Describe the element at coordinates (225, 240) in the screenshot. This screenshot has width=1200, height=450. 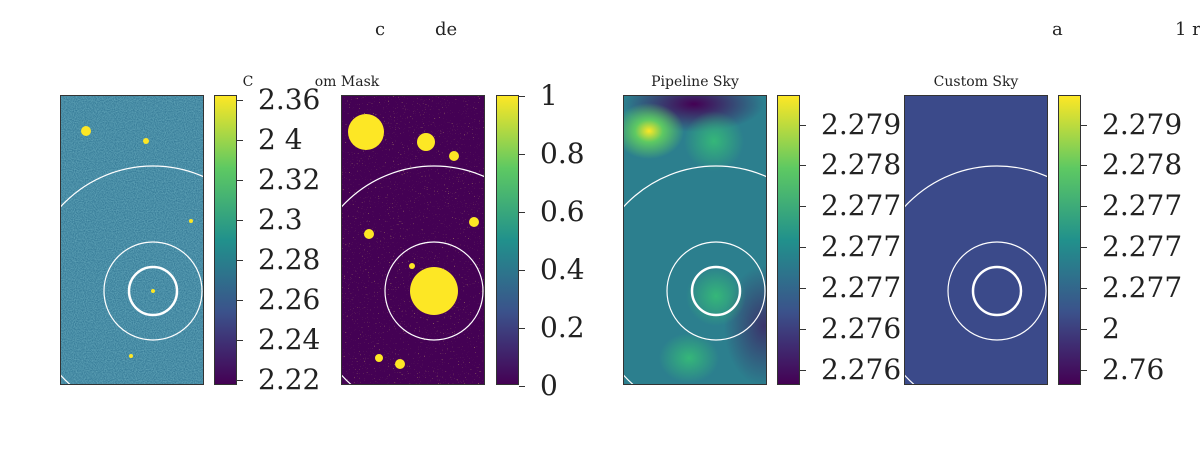
I see `colorbar-data` at that location.